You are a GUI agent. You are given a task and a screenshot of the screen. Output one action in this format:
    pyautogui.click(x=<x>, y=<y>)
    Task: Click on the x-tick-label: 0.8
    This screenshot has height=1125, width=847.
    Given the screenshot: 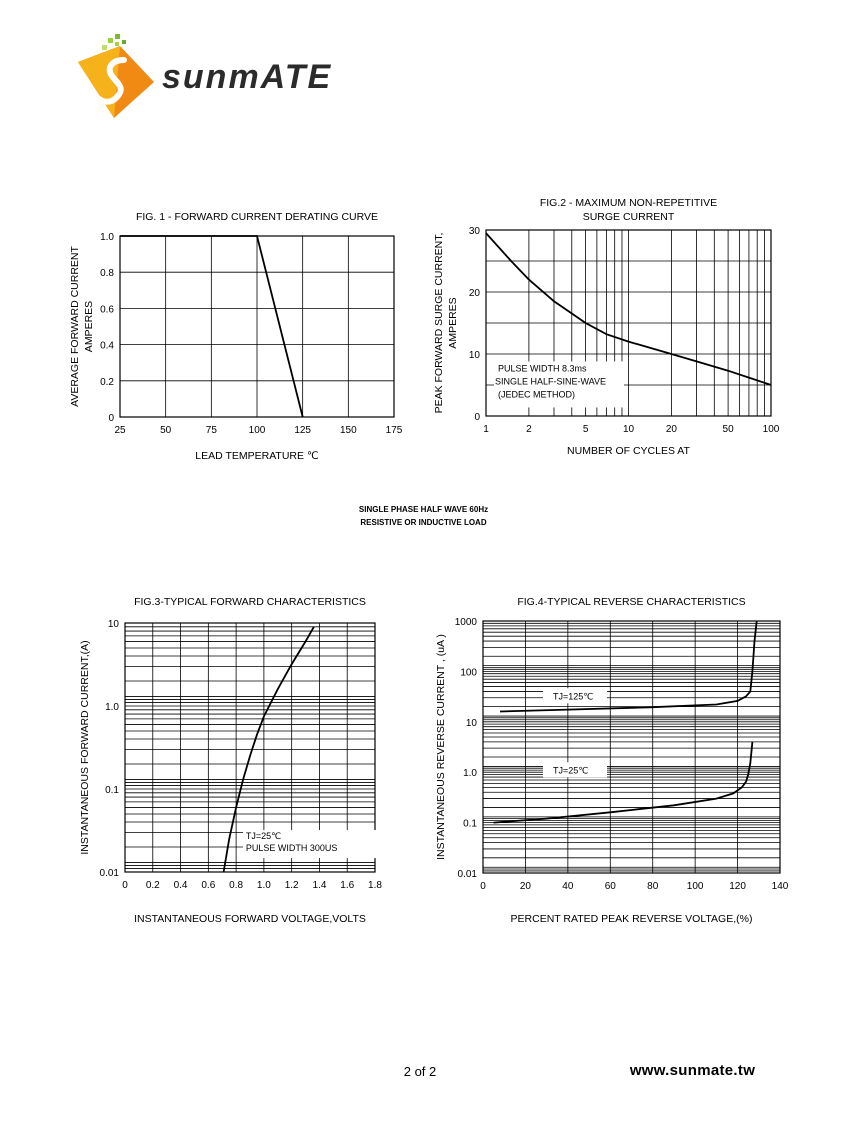 What is the action you would take?
    pyautogui.click(x=236, y=885)
    